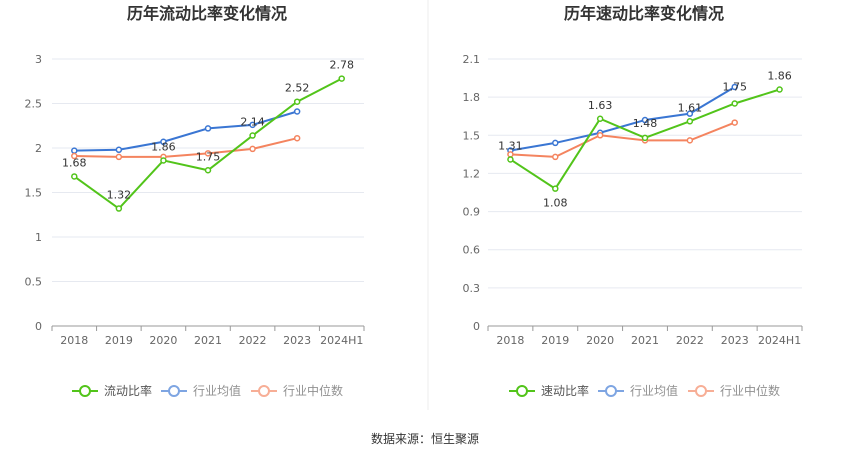  What do you see at coordinates (472, 250) in the screenshot?
I see `y-tick-label: 0.6` at bounding box center [472, 250].